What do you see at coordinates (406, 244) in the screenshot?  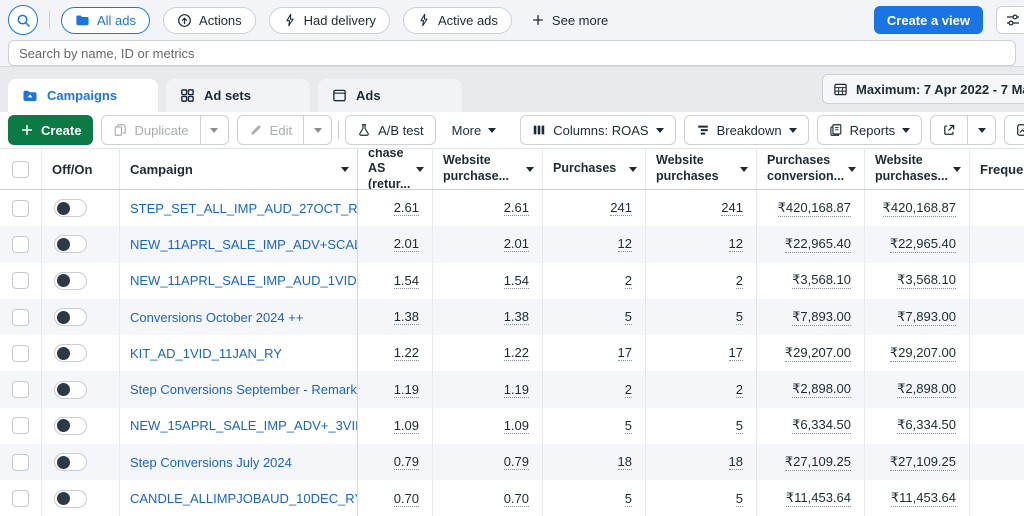 I see `purchase-roas-value: 2.01` at bounding box center [406, 244].